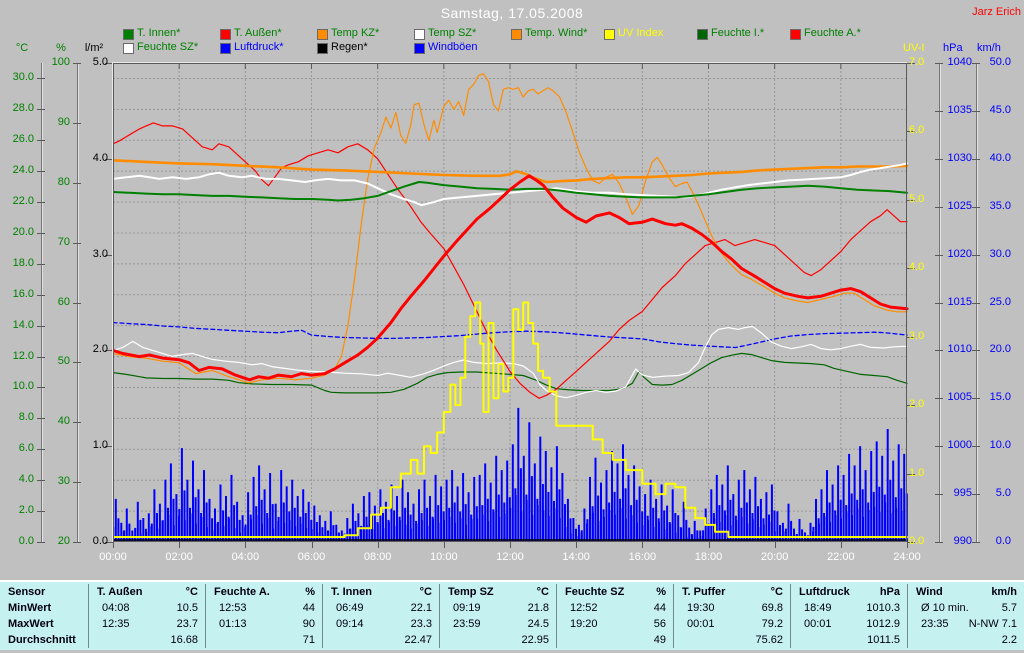 Image resolution: width=1024 pixels, height=653 pixels. What do you see at coordinates (708, 557) in the screenshot?
I see `x-tick-label: 18:00` at bounding box center [708, 557].